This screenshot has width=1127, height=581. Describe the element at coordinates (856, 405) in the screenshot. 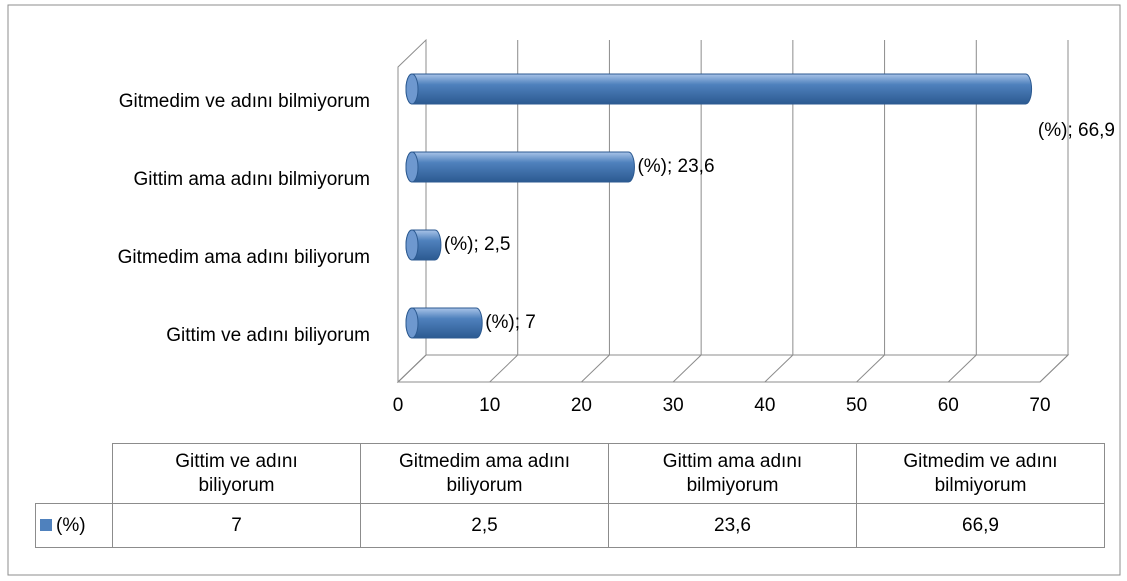

I see `x-tick-label: 50` at that location.